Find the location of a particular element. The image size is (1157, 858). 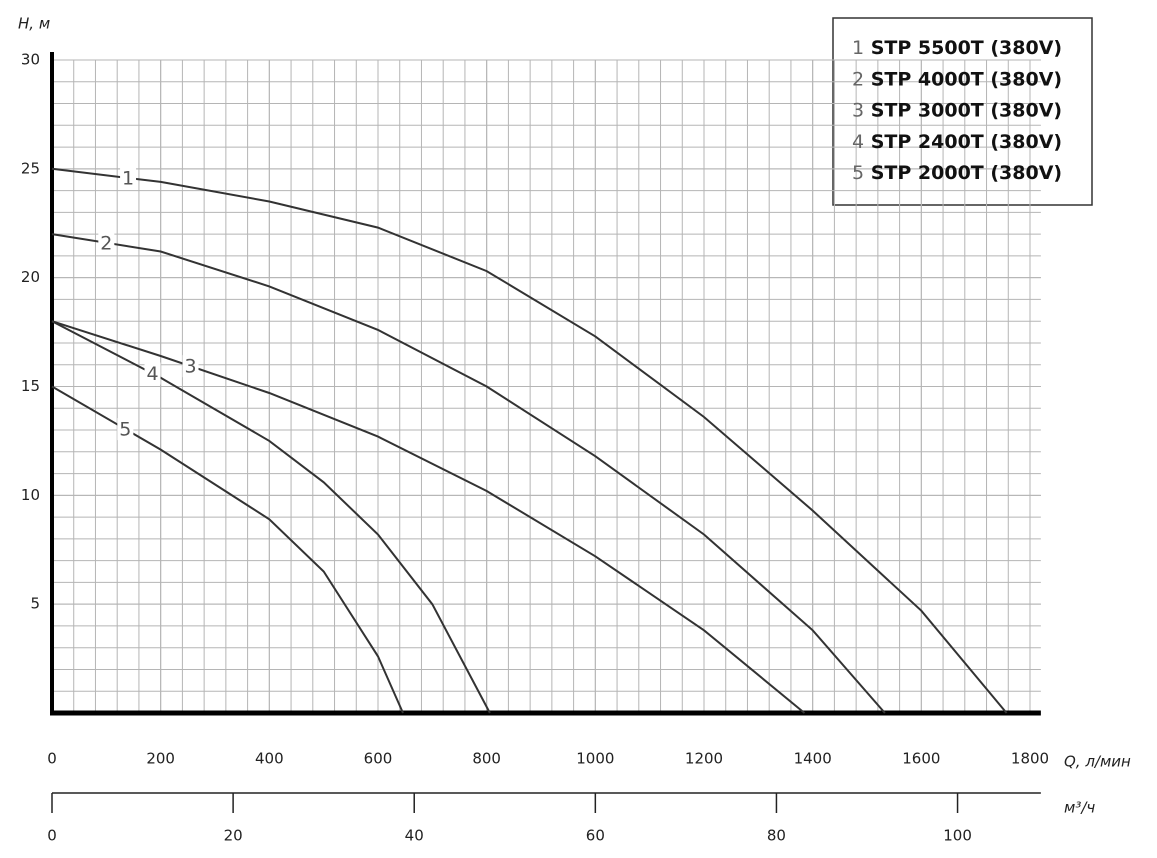

legend-number: 1 is located at coordinates (858, 48).